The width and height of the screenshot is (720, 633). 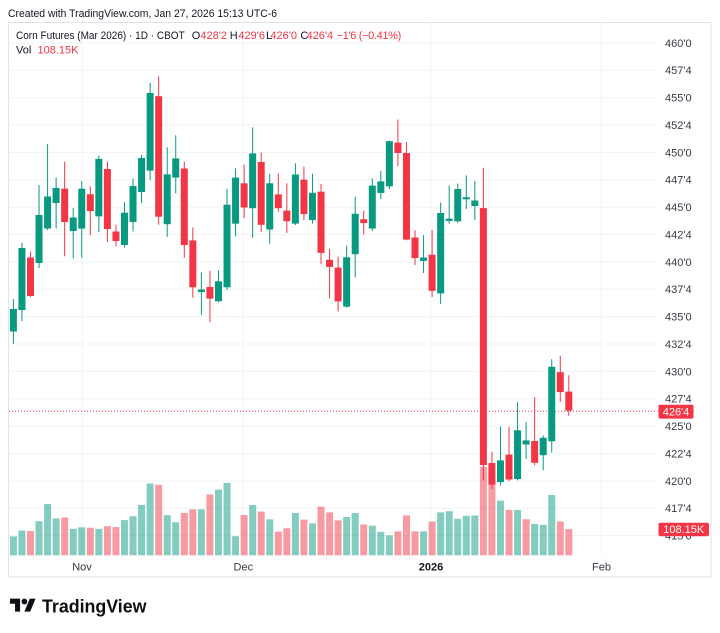 What do you see at coordinates (431, 568) in the screenshot?
I see `svg-text: 2026` at bounding box center [431, 568].